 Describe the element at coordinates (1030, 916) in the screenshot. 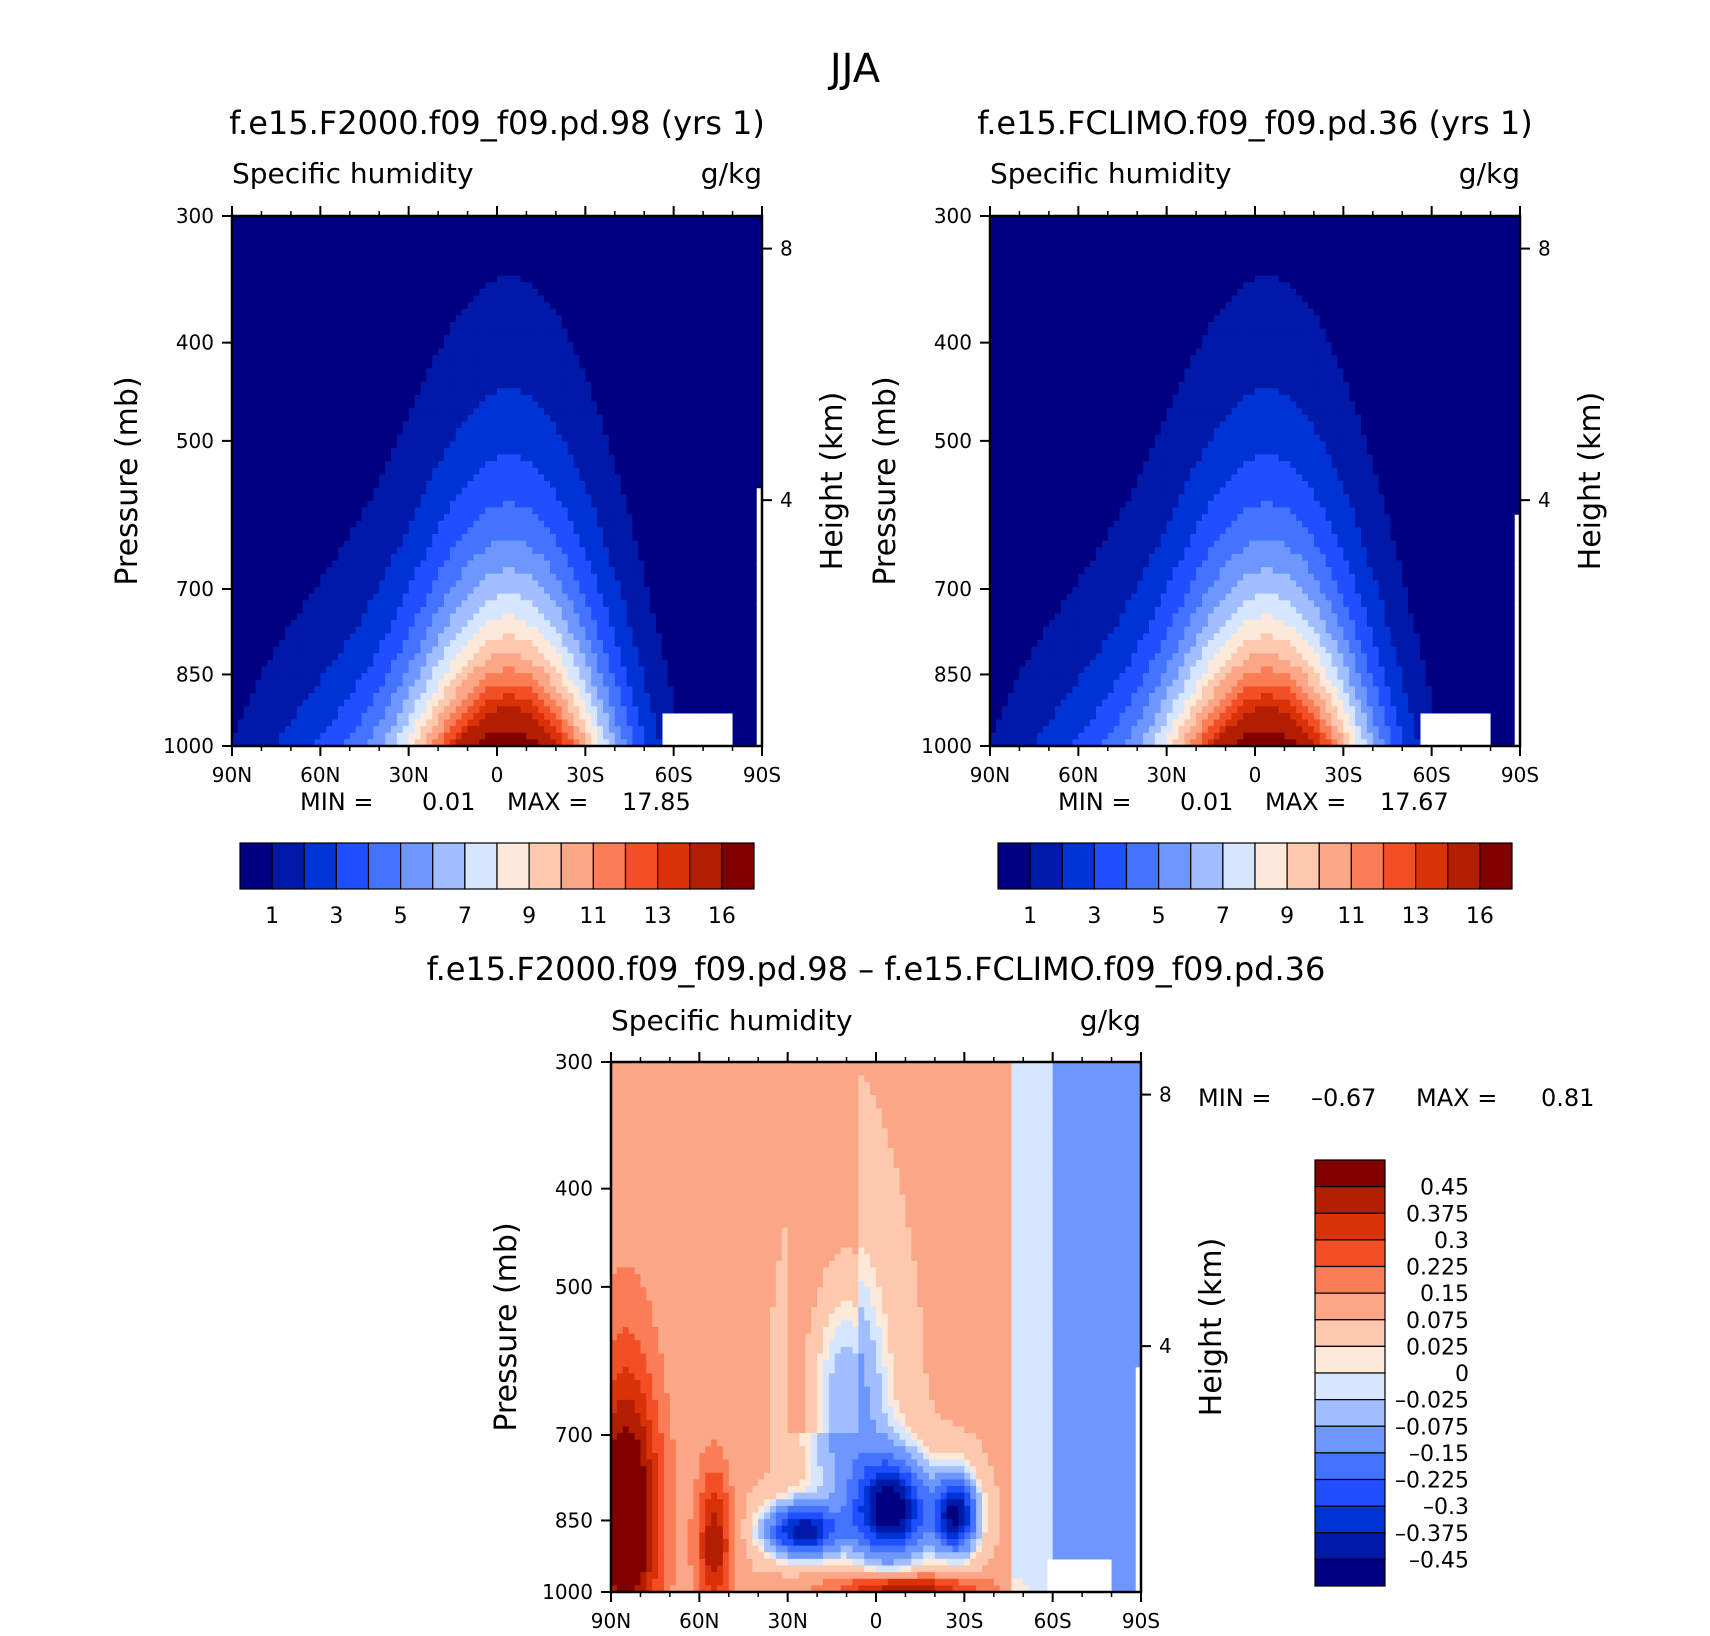

I see `panel-2-colorbar-label: 1` at that location.